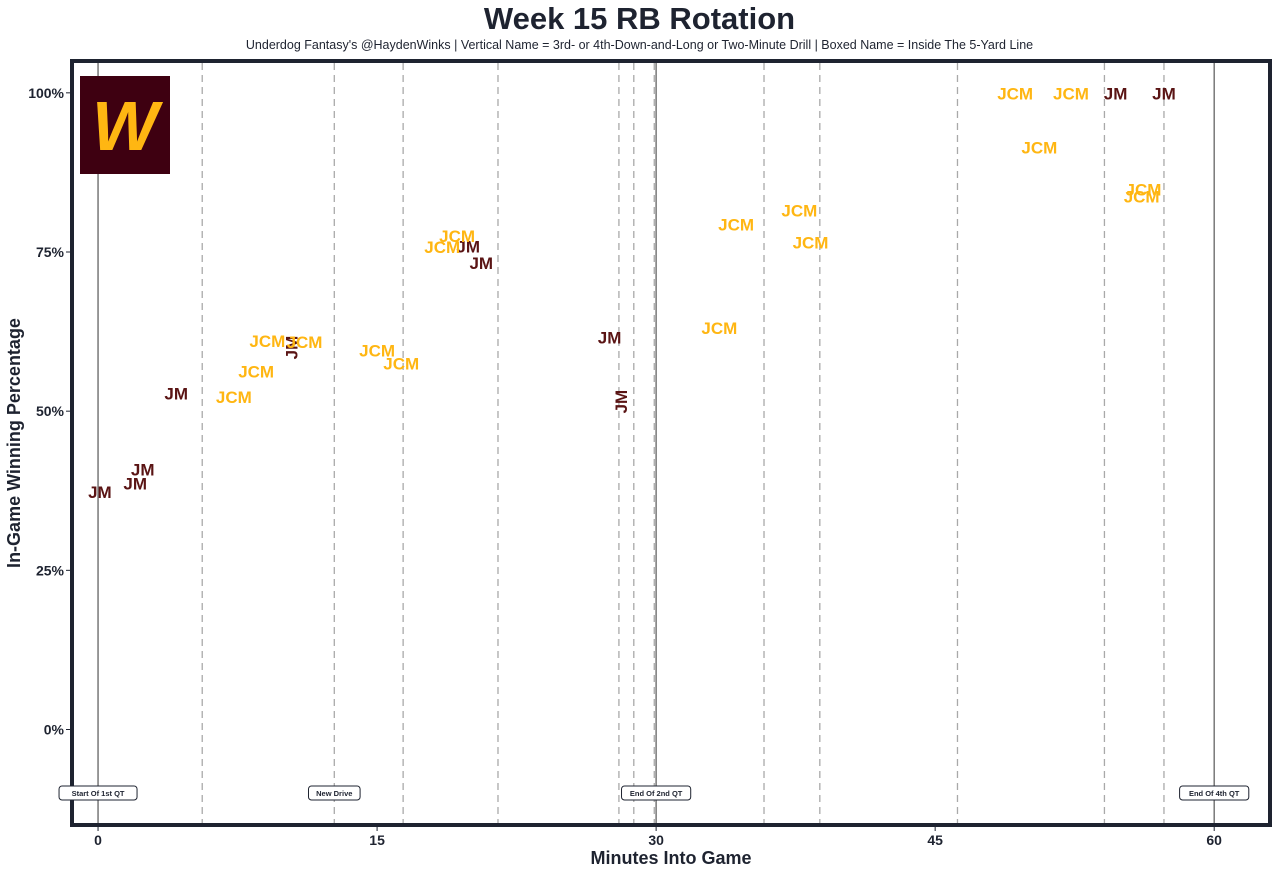 Image resolution: width=1279 pixels, height=874 pixels. Describe the element at coordinates (377, 840) in the screenshot. I see `x-tick-label: 15` at that location.